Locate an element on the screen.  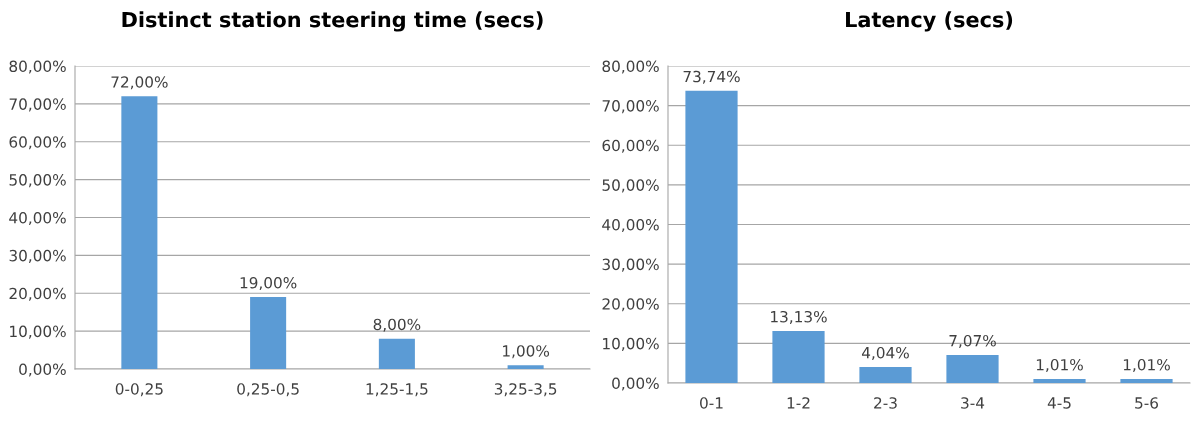
data-label: 8,00% is located at coordinates (397, 325).